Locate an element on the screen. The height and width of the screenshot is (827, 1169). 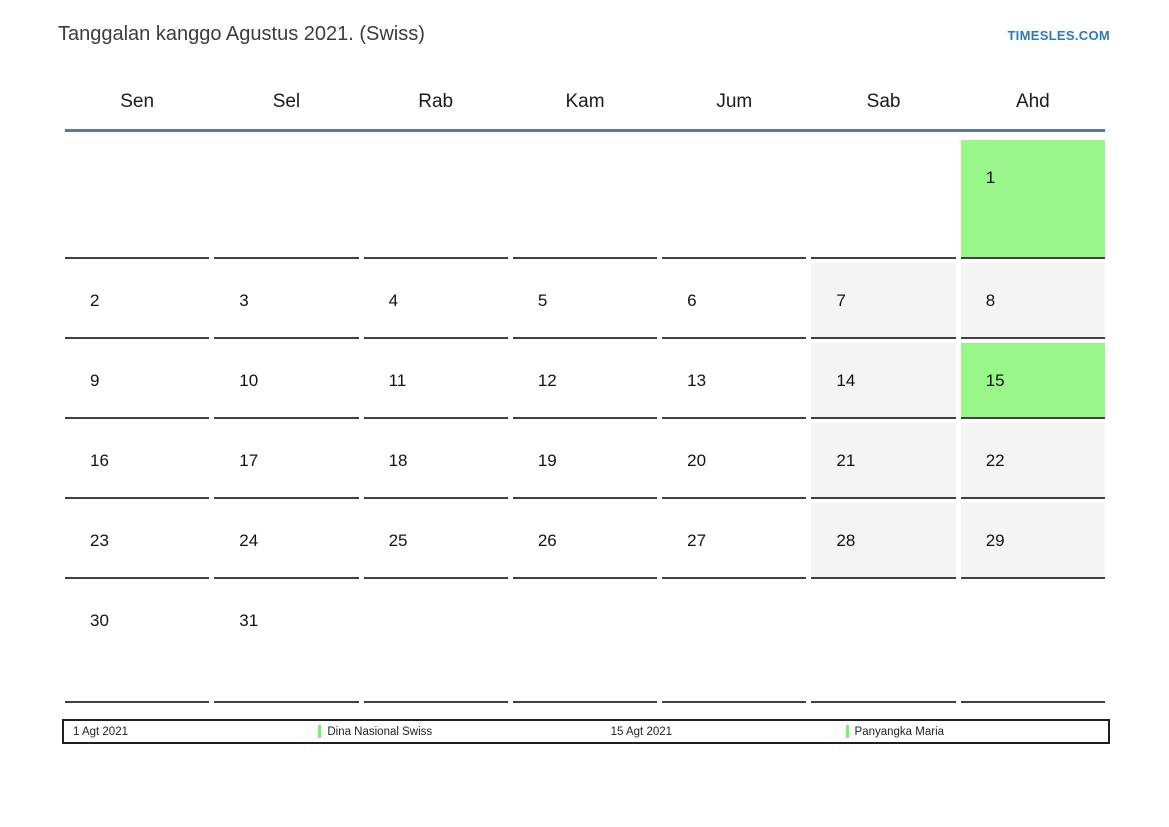
day-cell: 6 is located at coordinates (734, 301).